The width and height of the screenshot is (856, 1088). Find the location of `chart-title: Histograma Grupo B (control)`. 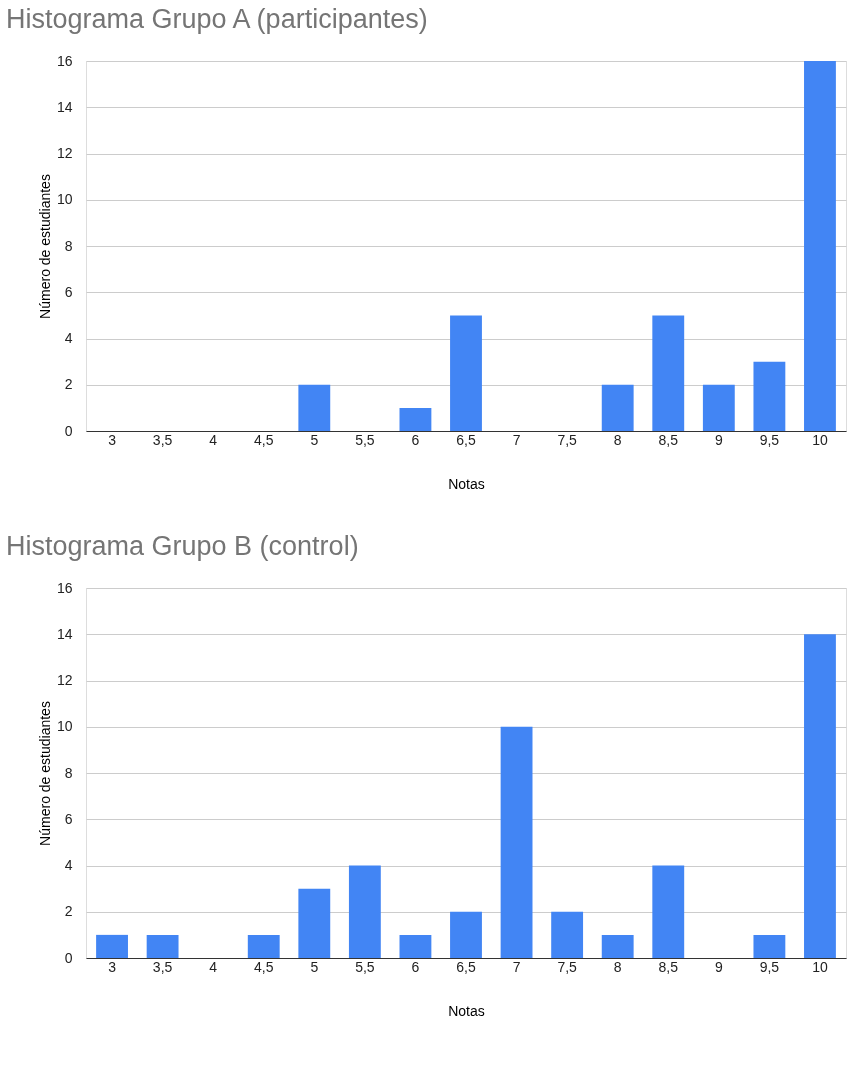

chart-title: Histograma Grupo B (control) is located at coordinates (182, 546).